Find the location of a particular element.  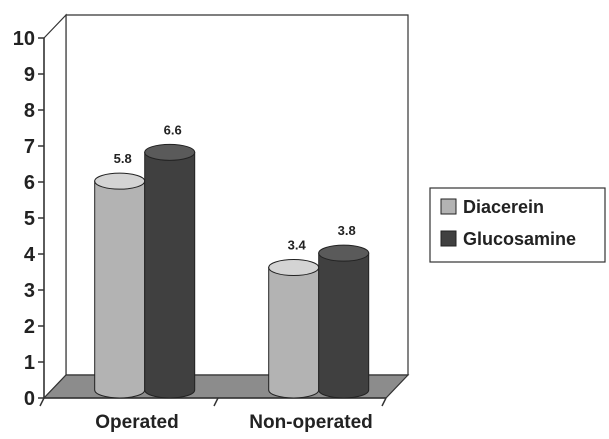

y-tick-label: 0 is located at coordinates (29, 399).